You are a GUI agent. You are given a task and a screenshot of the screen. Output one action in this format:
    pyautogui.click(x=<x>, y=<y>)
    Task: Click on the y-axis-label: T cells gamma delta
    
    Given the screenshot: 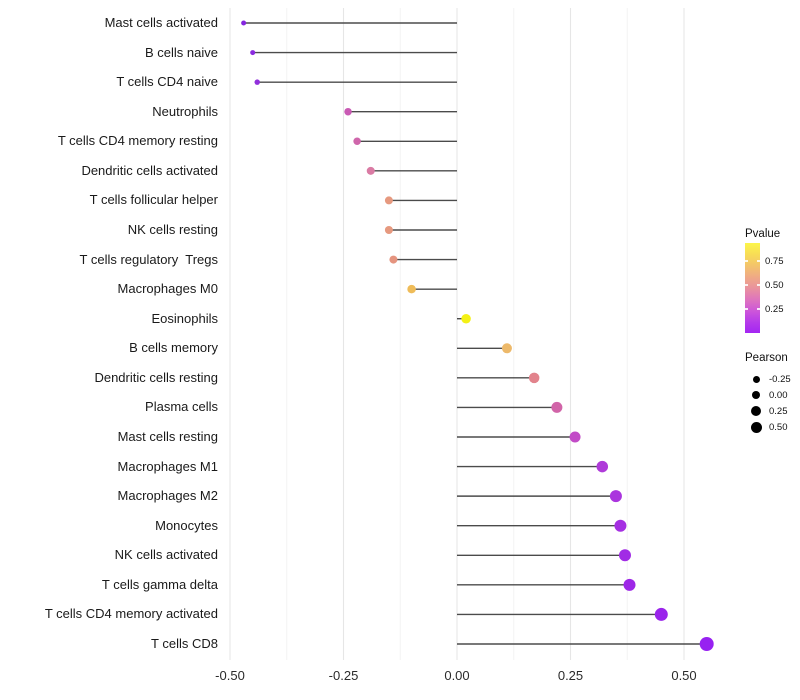 What is the action you would take?
    pyautogui.click(x=159, y=584)
    